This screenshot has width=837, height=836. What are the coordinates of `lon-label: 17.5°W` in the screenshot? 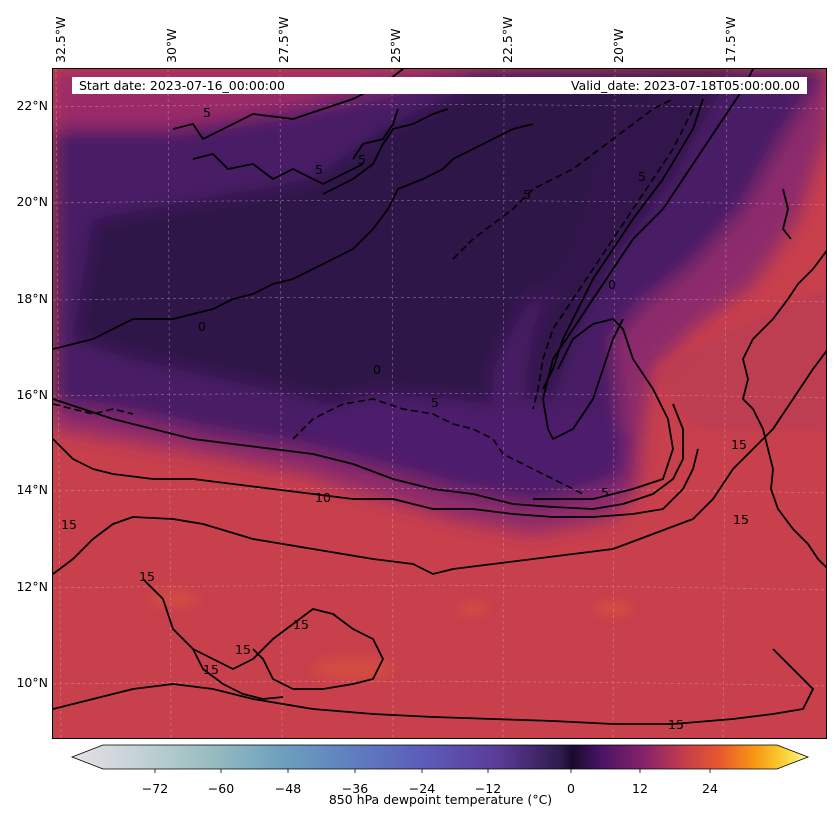 It's located at (730, 39).